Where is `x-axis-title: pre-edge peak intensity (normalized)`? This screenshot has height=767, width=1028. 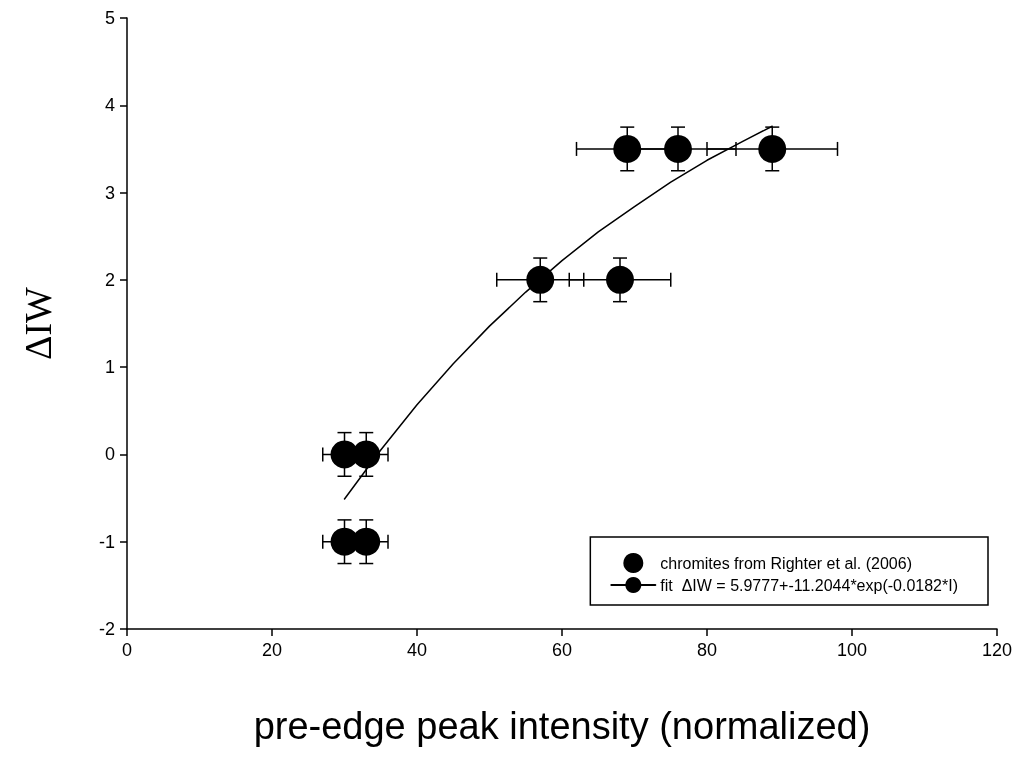
x-axis-title: pre-edge peak intensity (normalized) is located at coordinates (562, 726).